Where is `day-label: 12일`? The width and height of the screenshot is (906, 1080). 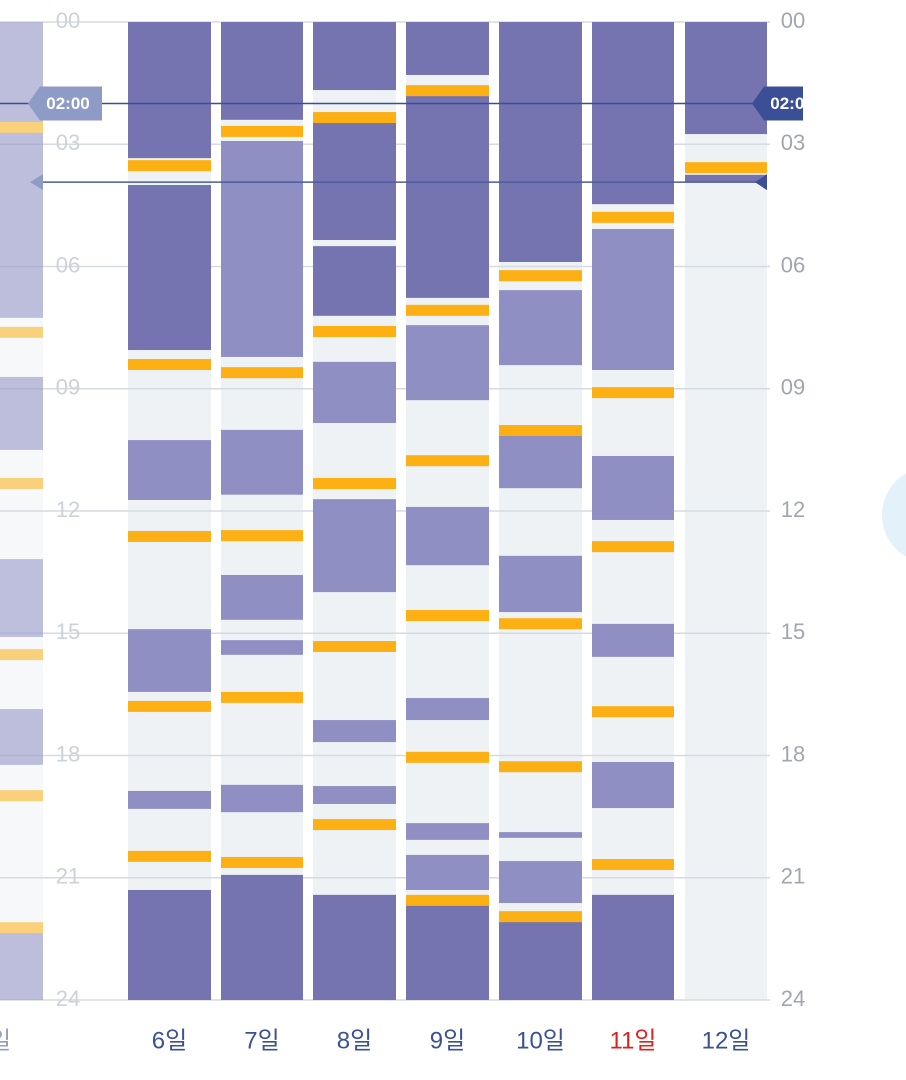
day-label: 12일 is located at coordinates (726, 1040).